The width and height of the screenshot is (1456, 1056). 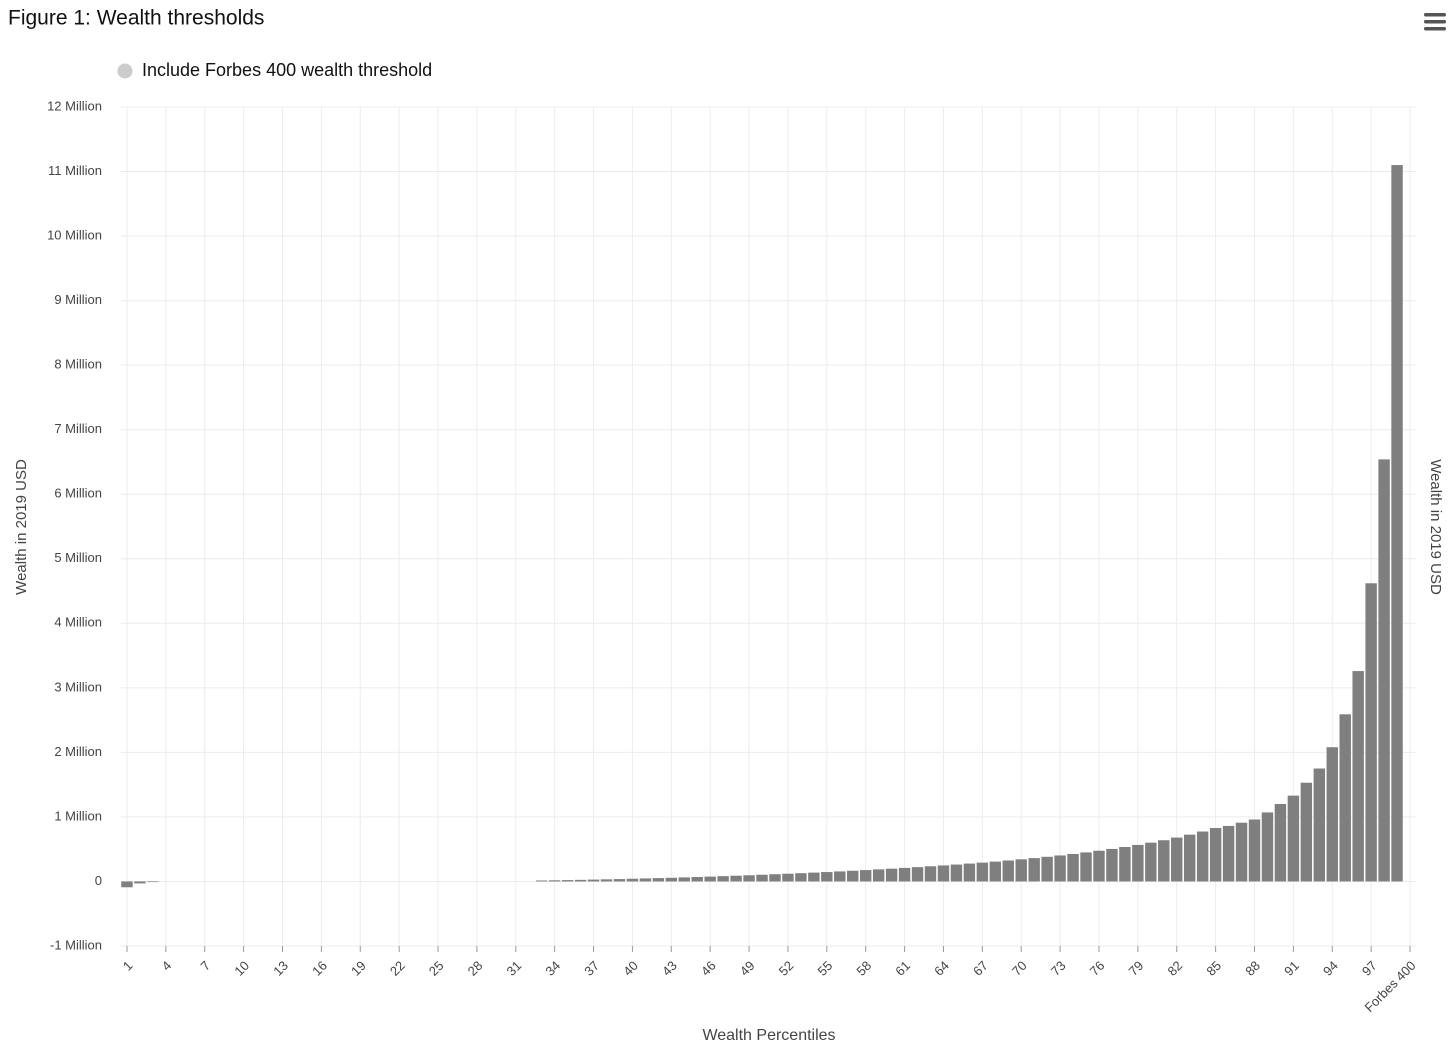 What do you see at coordinates (21, 527) in the screenshot?
I see `y-axis-title: Wealth in 2019 USD` at bounding box center [21, 527].